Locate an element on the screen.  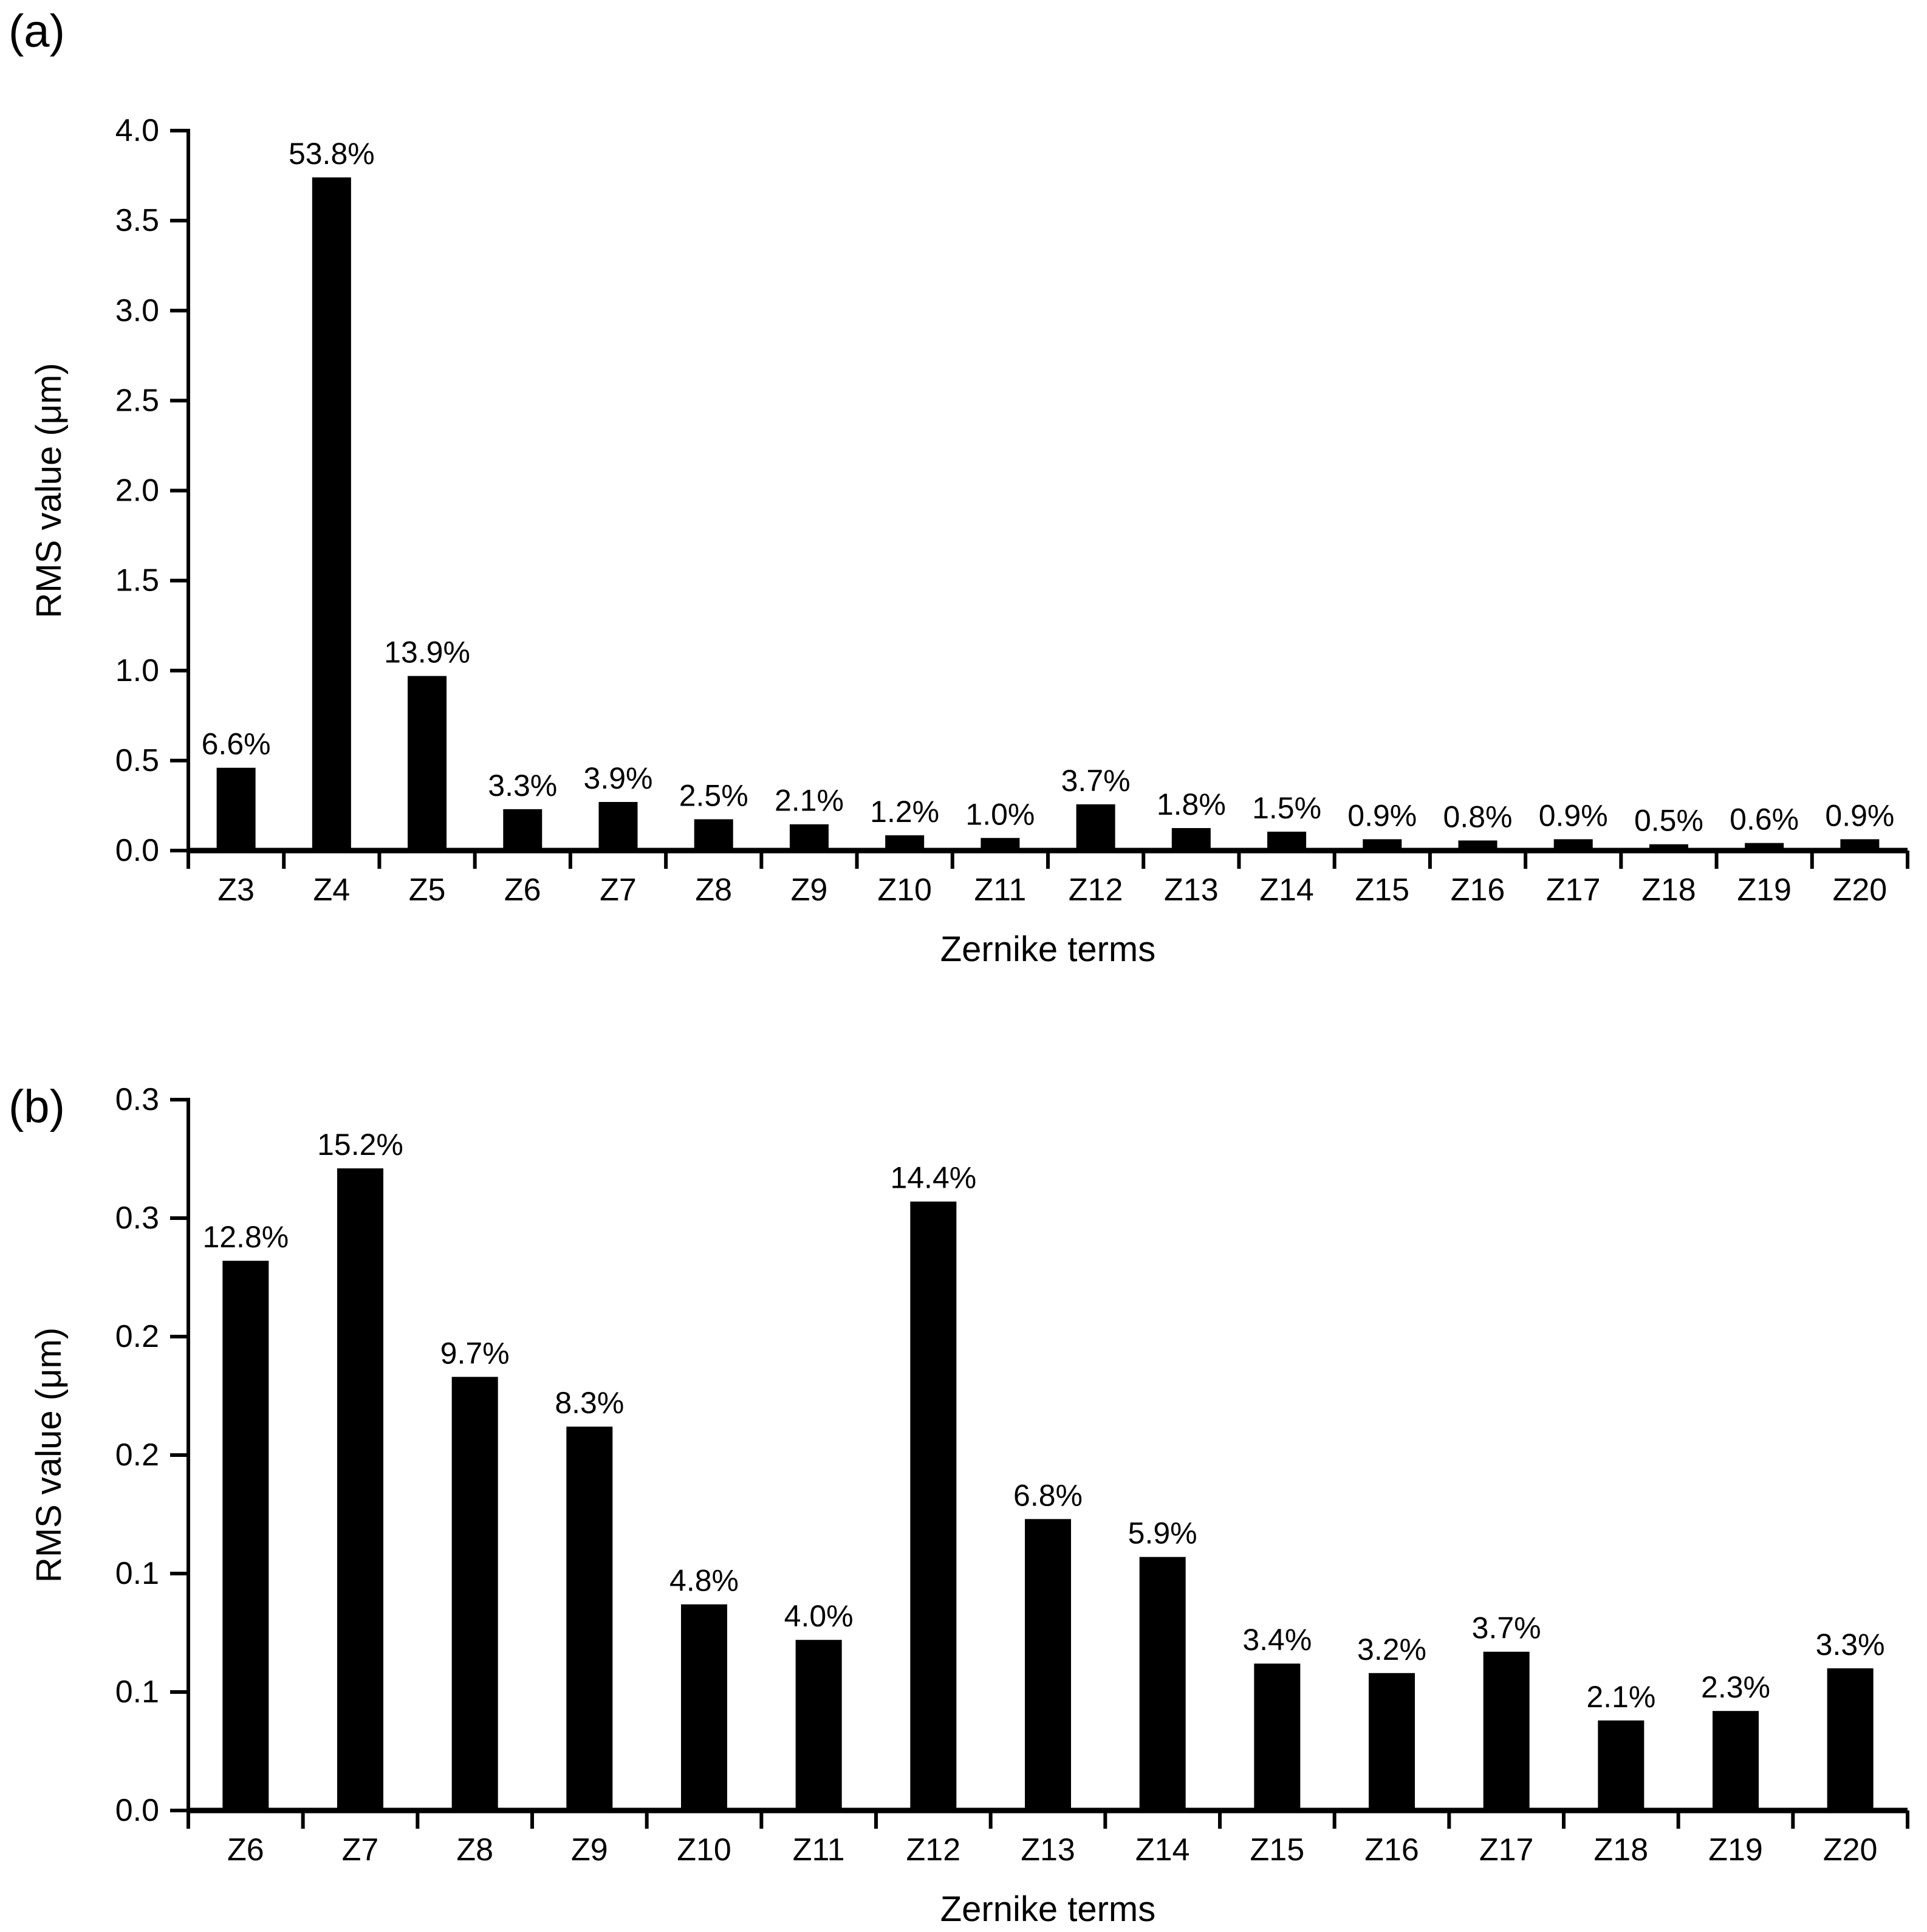
x-category-label-Z13: Z13 is located at coordinates (1048, 1850).